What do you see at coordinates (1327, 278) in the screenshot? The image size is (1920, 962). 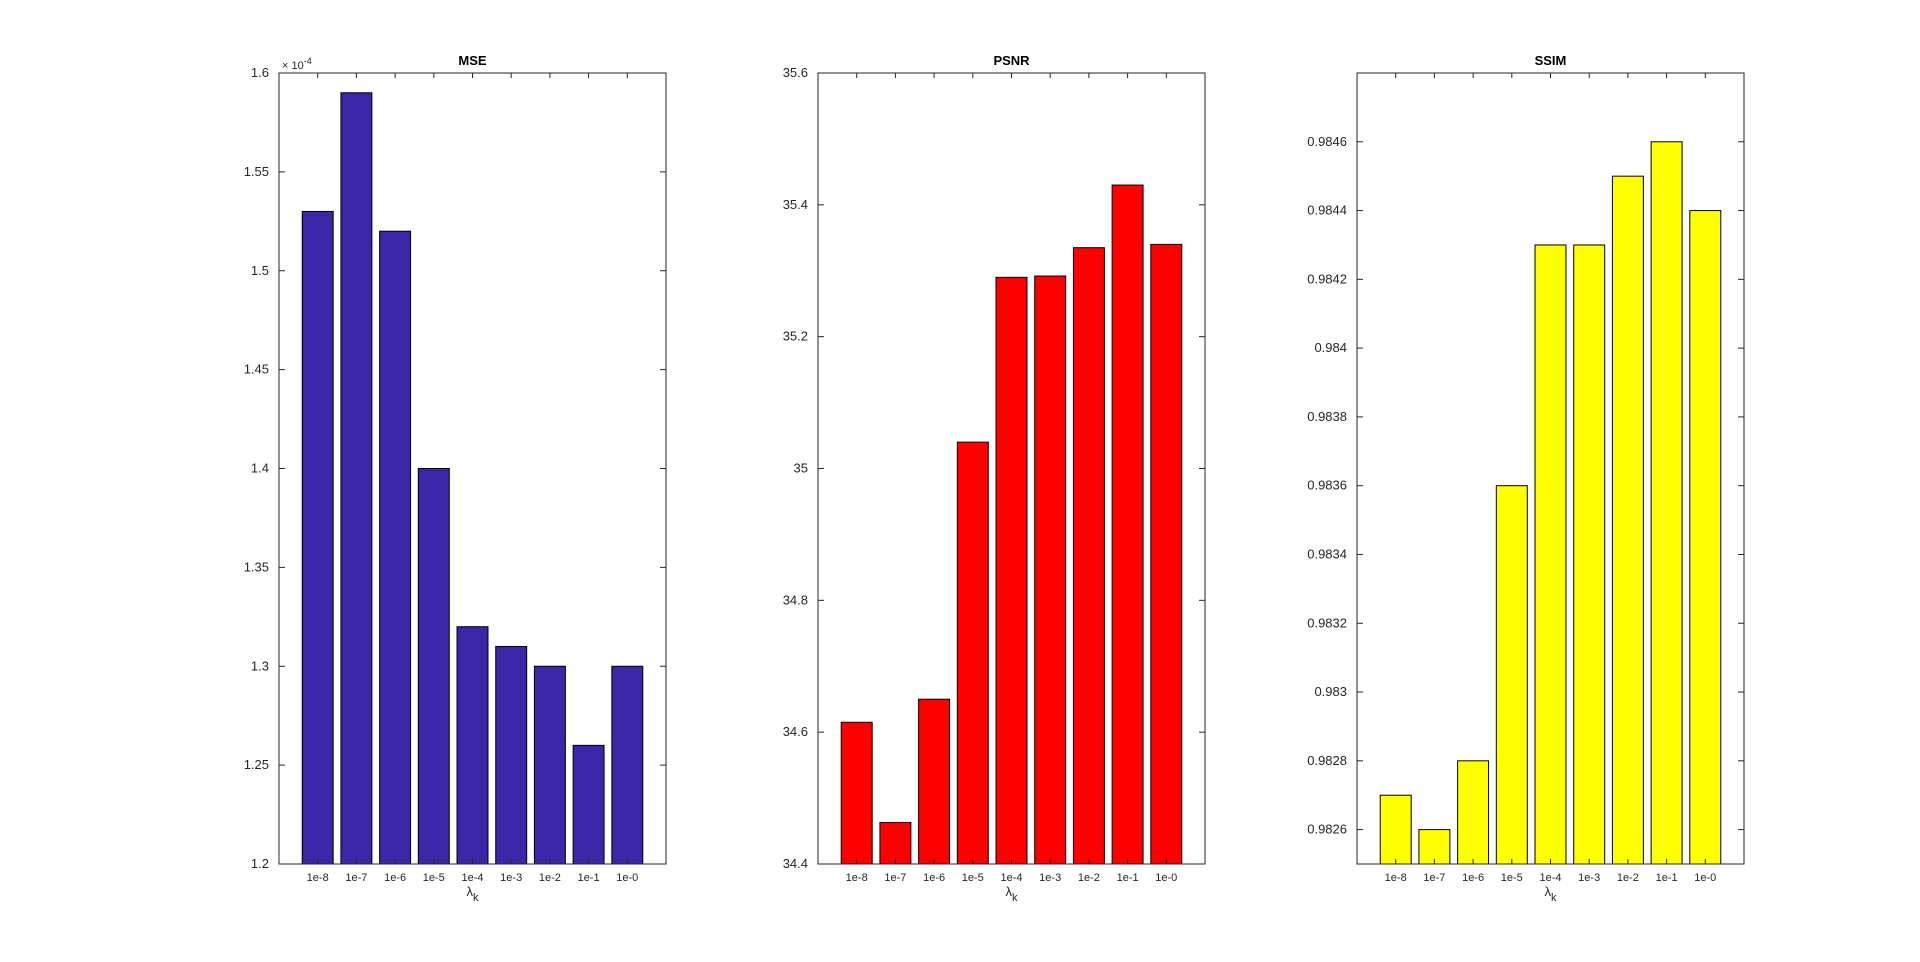 I see `y-tick-label: 0.9842` at bounding box center [1327, 278].